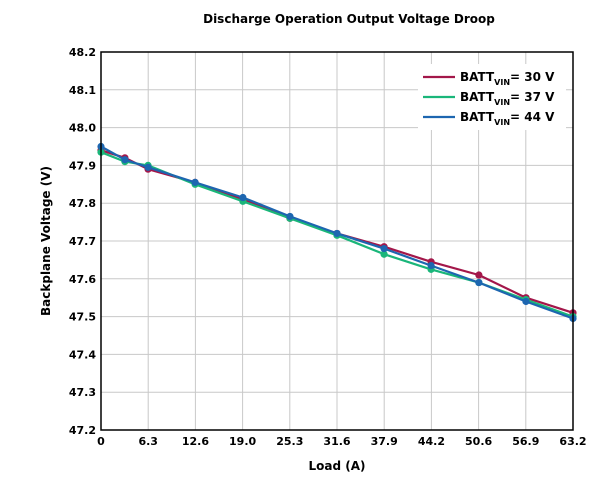 The height and width of the screenshot is (479, 601). I want to click on legend-item: BATTVIN= 30 V, so click(489, 78).